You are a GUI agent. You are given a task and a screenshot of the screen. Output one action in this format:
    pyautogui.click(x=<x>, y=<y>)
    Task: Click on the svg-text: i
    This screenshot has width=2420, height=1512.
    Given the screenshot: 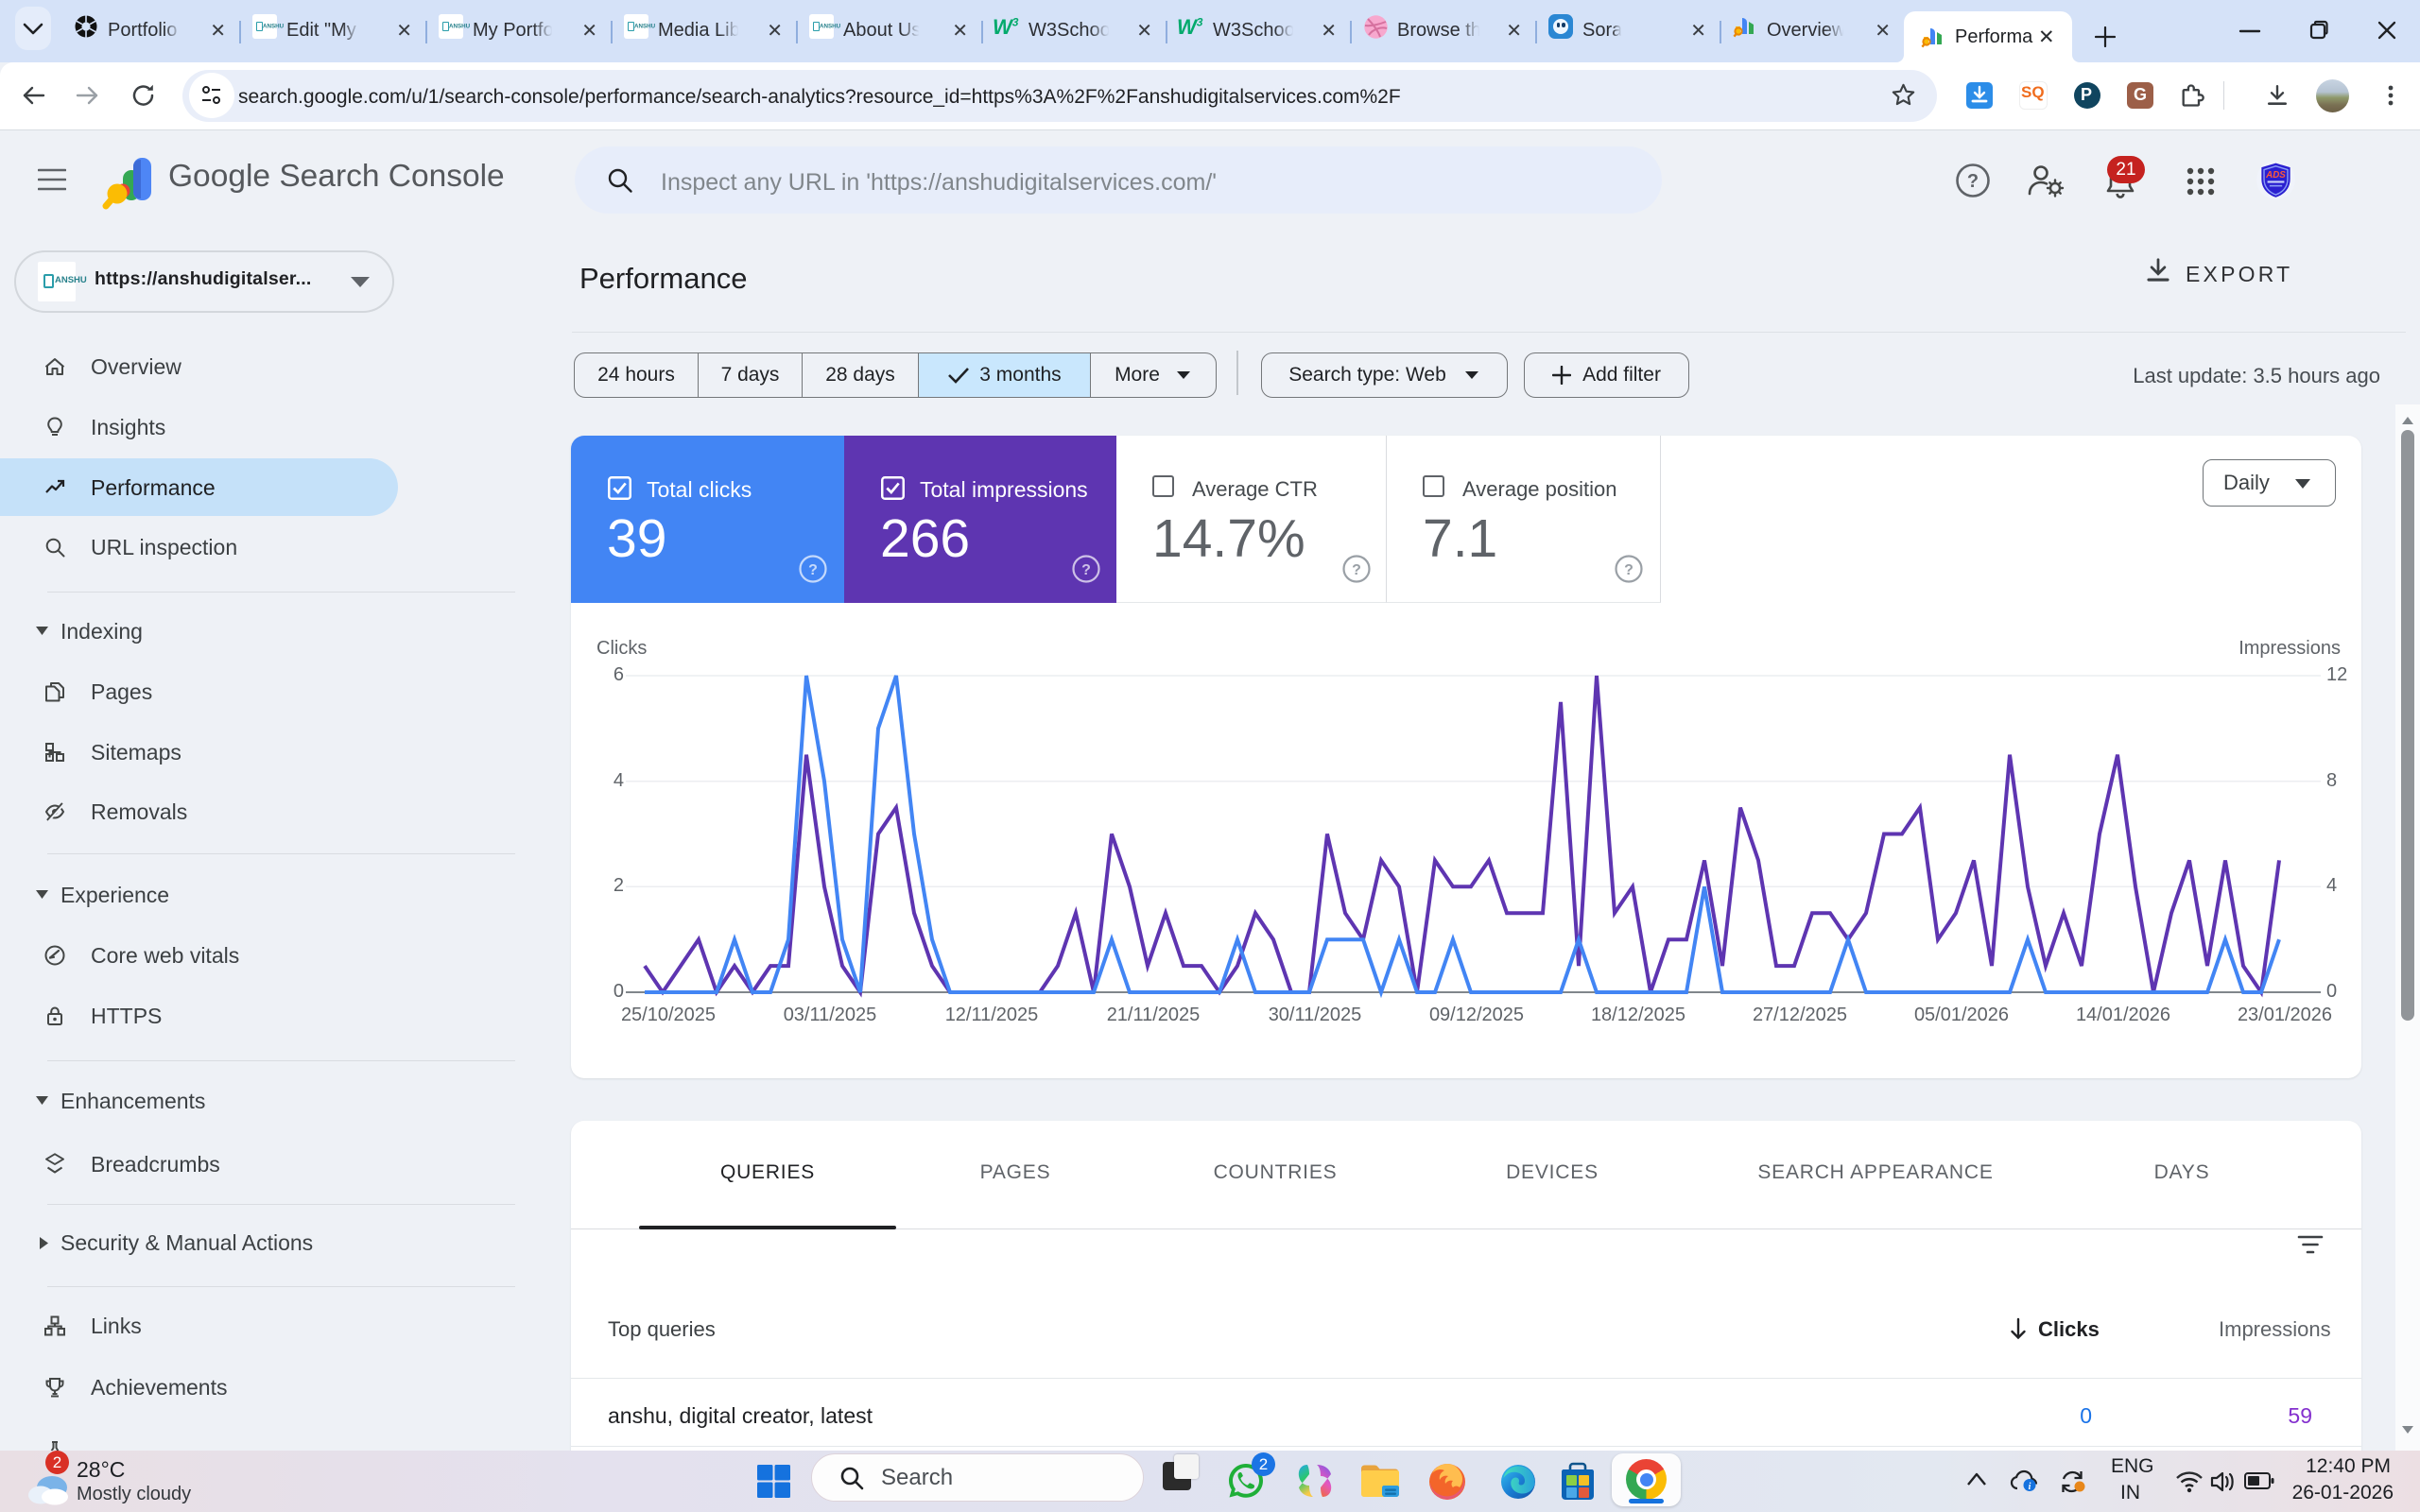 What is the action you would take?
    pyautogui.click(x=2030, y=1487)
    